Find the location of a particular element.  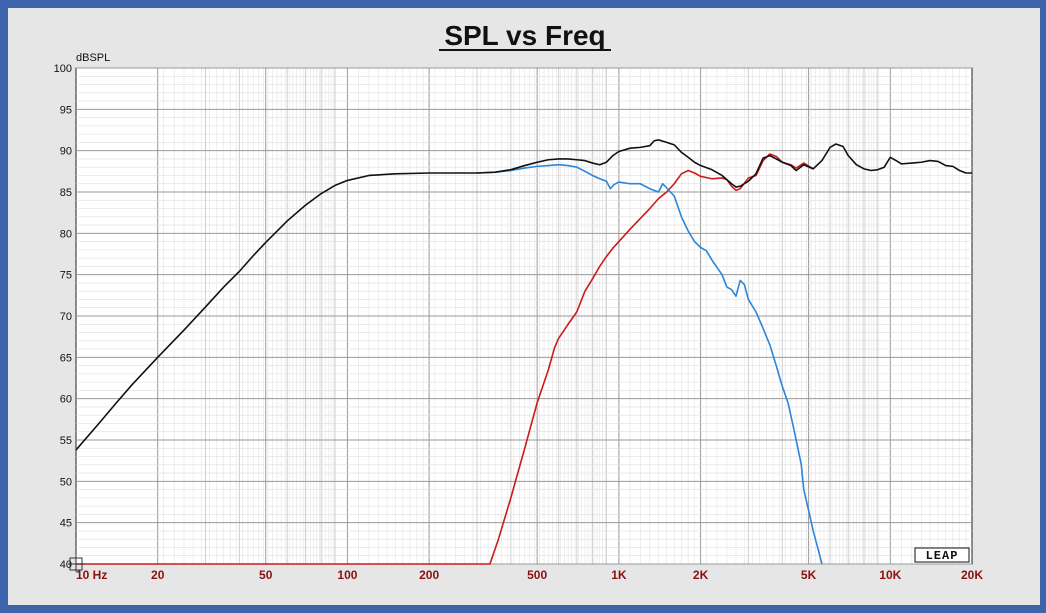

y-tick-label: 85 is located at coordinates (66, 193).